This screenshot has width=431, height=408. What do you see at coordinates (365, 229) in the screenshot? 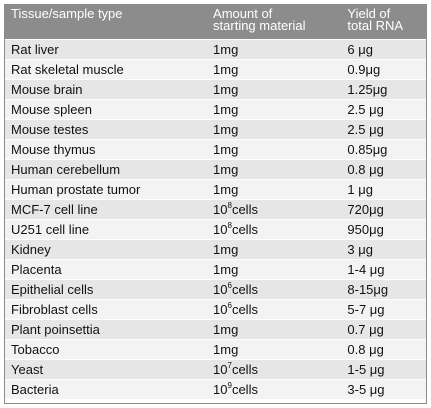
I see `cell-yield: 950μg` at bounding box center [365, 229].